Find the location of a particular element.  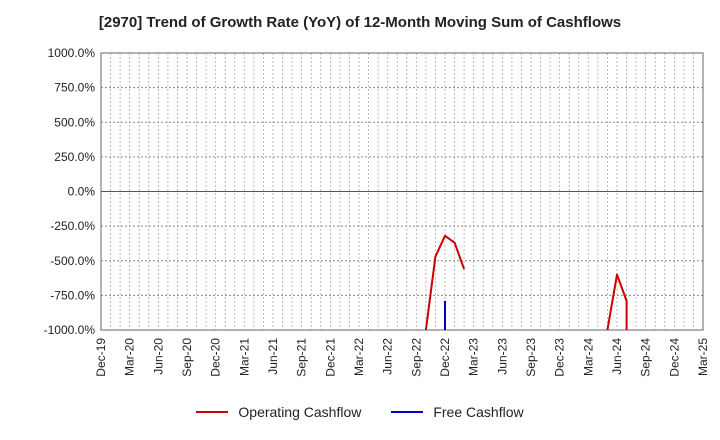

x-tick-label: Sep-21 is located at coordinates (302, 357).